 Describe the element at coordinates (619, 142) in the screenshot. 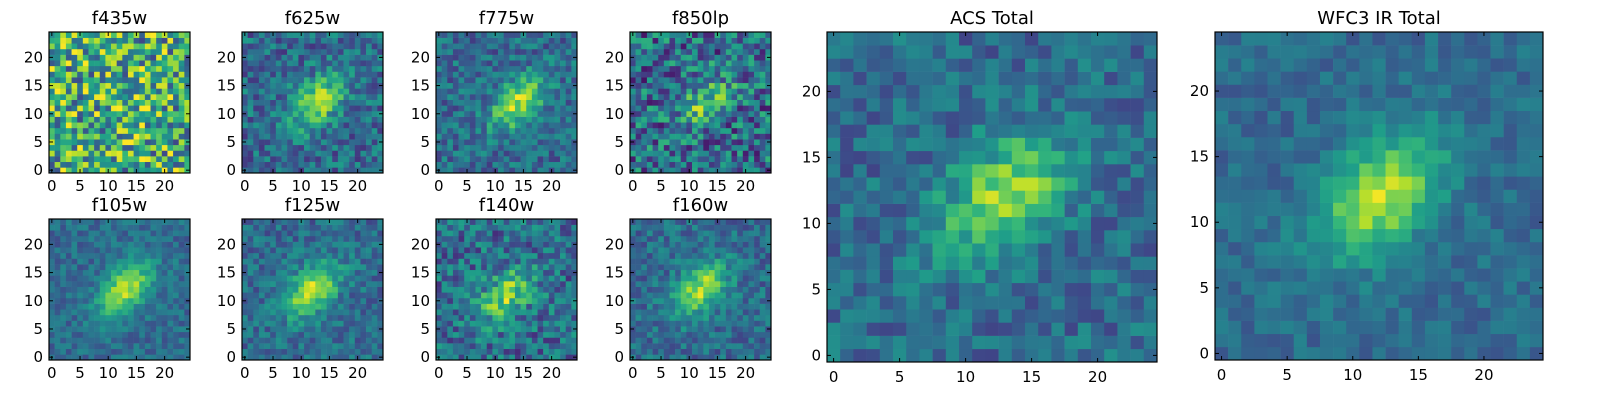

I see `y-tick-label: 5` at that location.